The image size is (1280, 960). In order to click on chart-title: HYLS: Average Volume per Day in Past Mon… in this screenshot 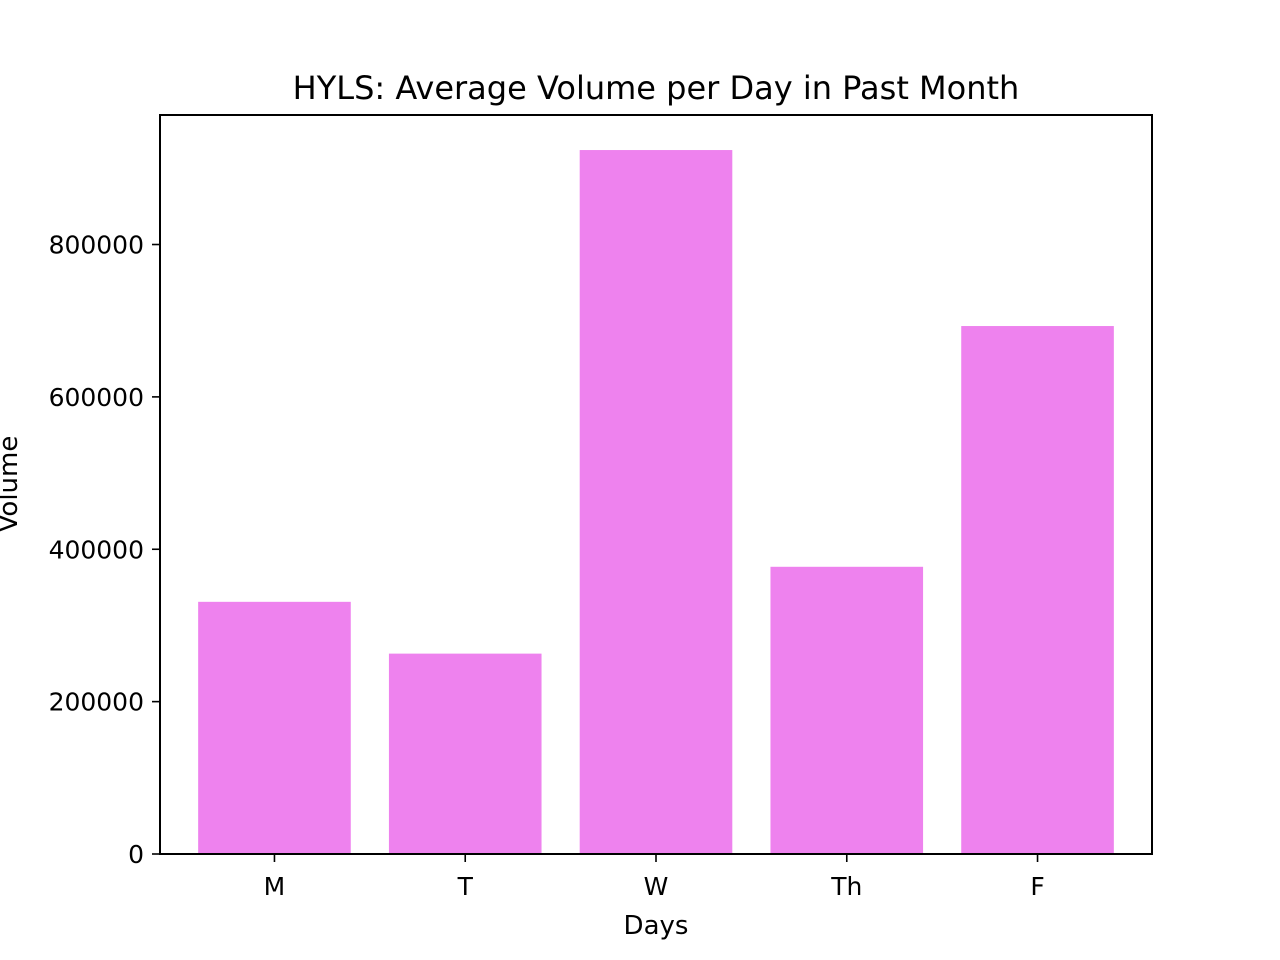, I will do `click(656, 88)`.